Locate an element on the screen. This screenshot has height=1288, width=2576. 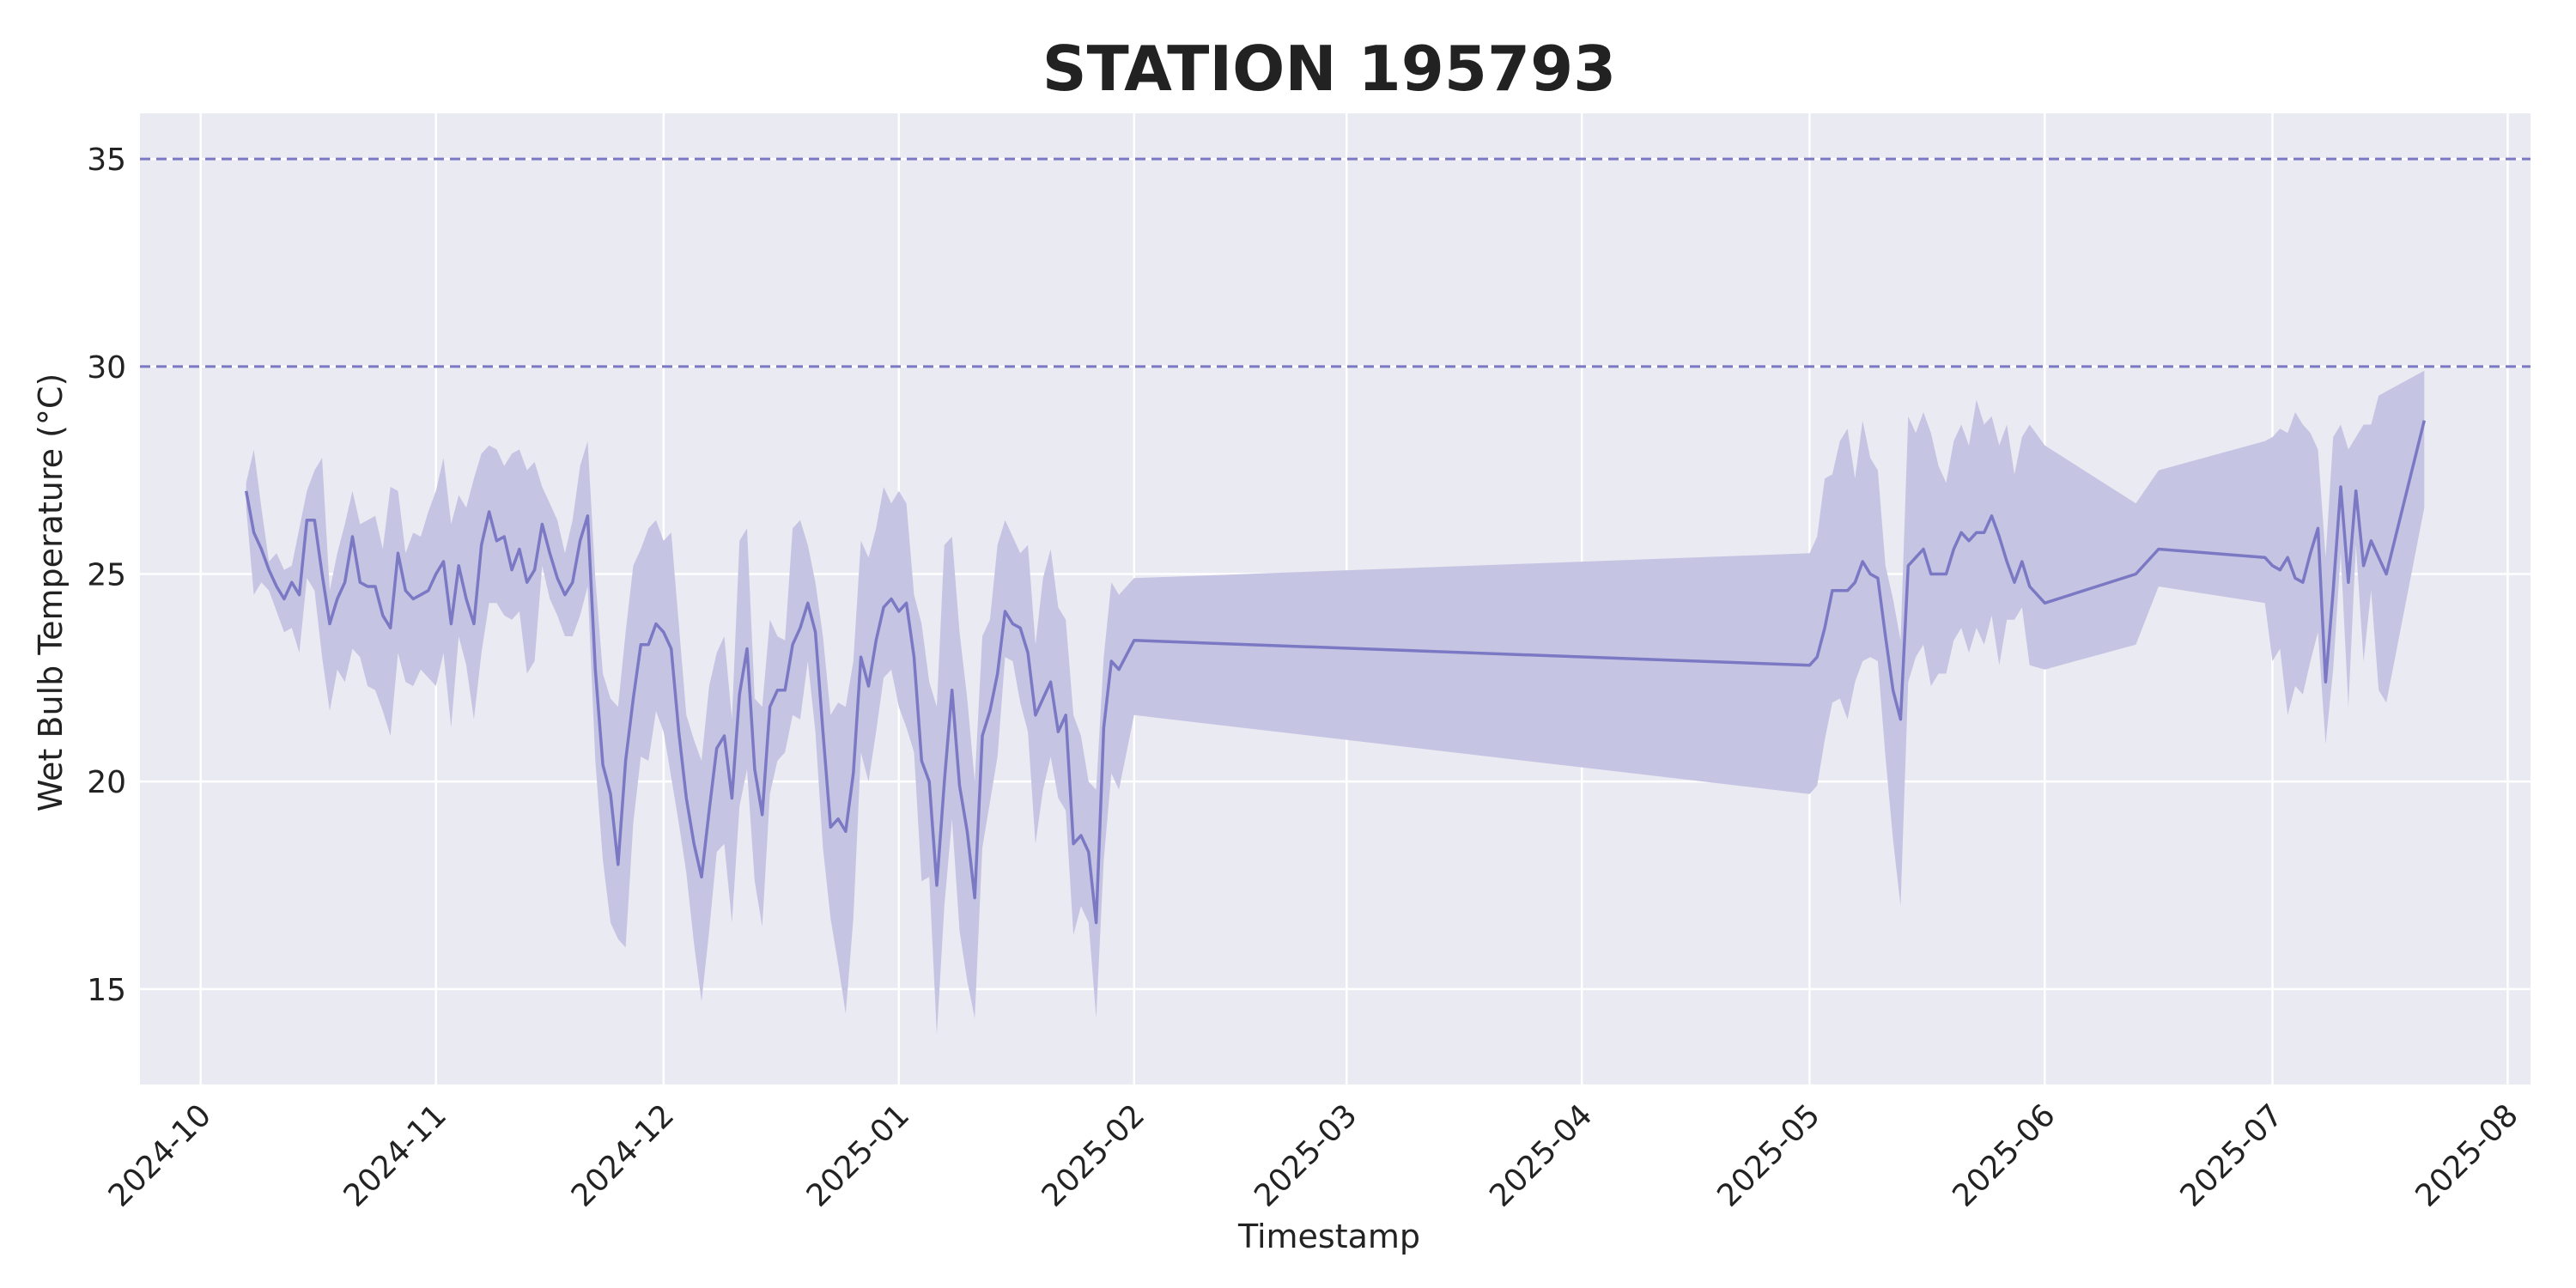
x-tick-label: 2025-02 is located at coordinates (1093, 1155).